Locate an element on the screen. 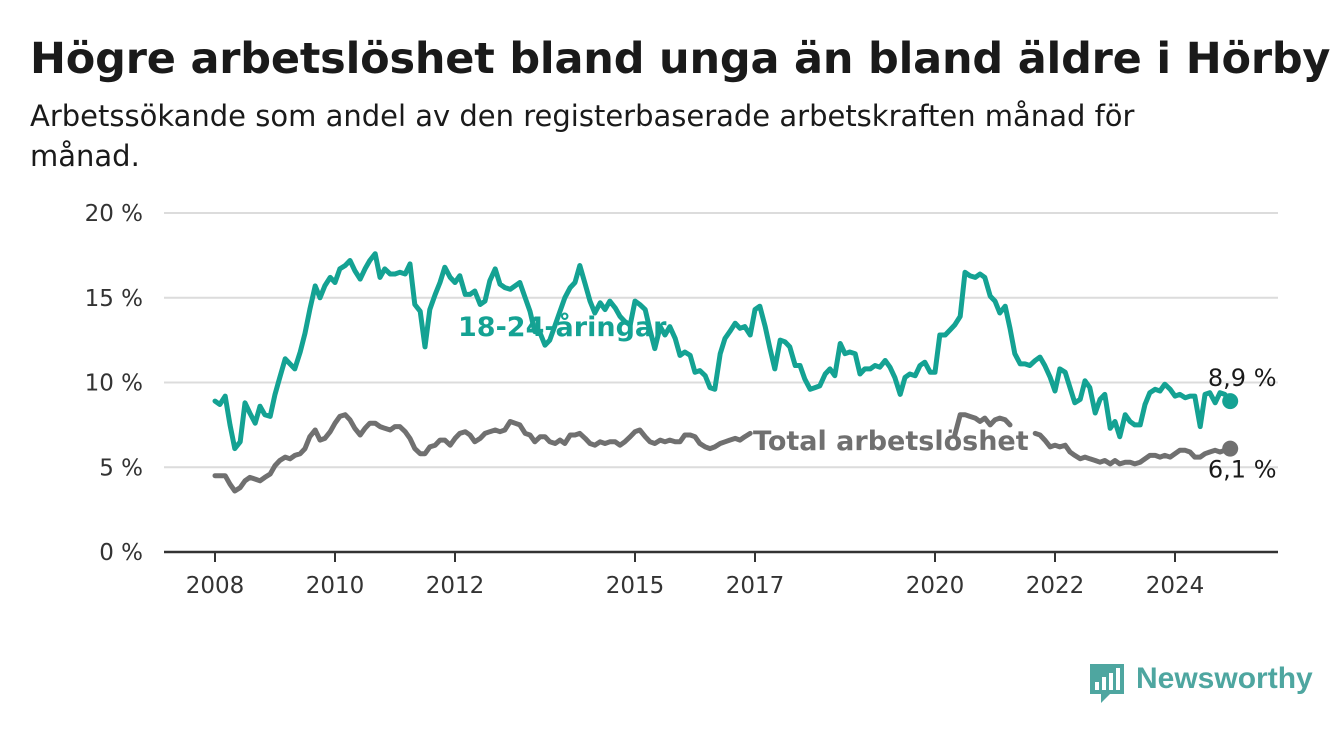 The height and width of the screenshot is (734, 1340). brand-name: Newsworthy is located at coordinates (1224, 678).